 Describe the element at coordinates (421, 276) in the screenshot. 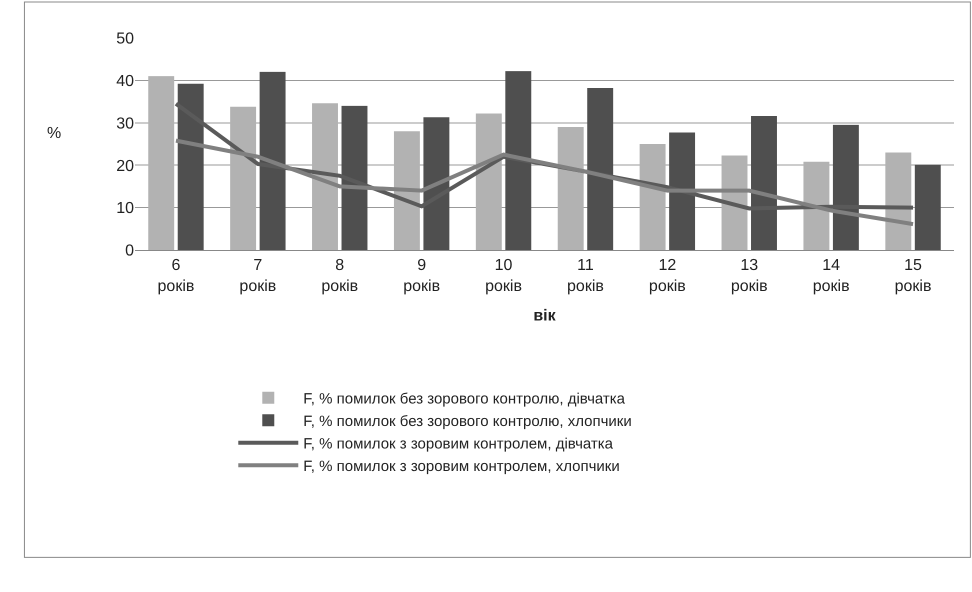

I see `x-tick-label: 9 років` at that location.